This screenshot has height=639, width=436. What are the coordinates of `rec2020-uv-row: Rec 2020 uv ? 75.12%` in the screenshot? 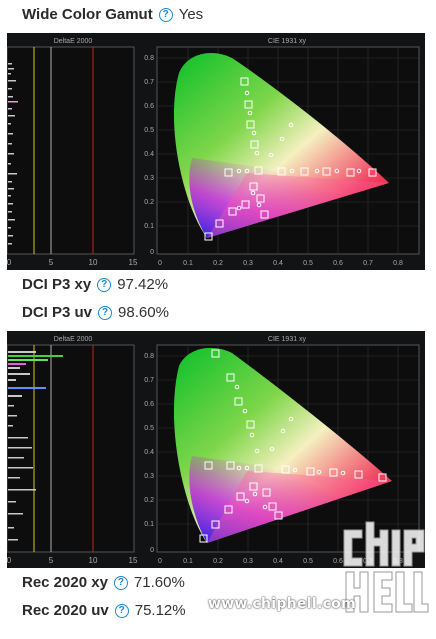 It's located at (104, 610).